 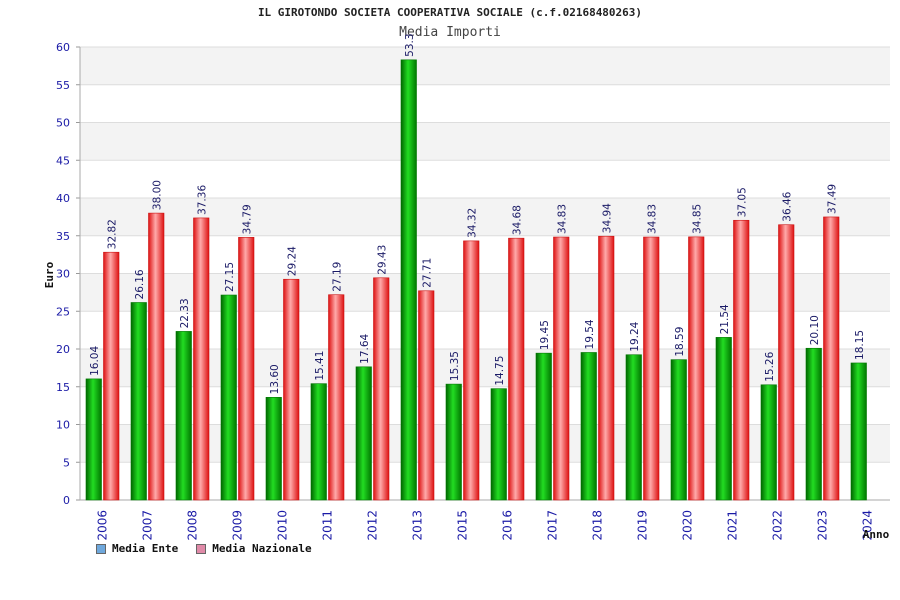 I want to click on y-tick-label: 5, so click(x=66, y=462).